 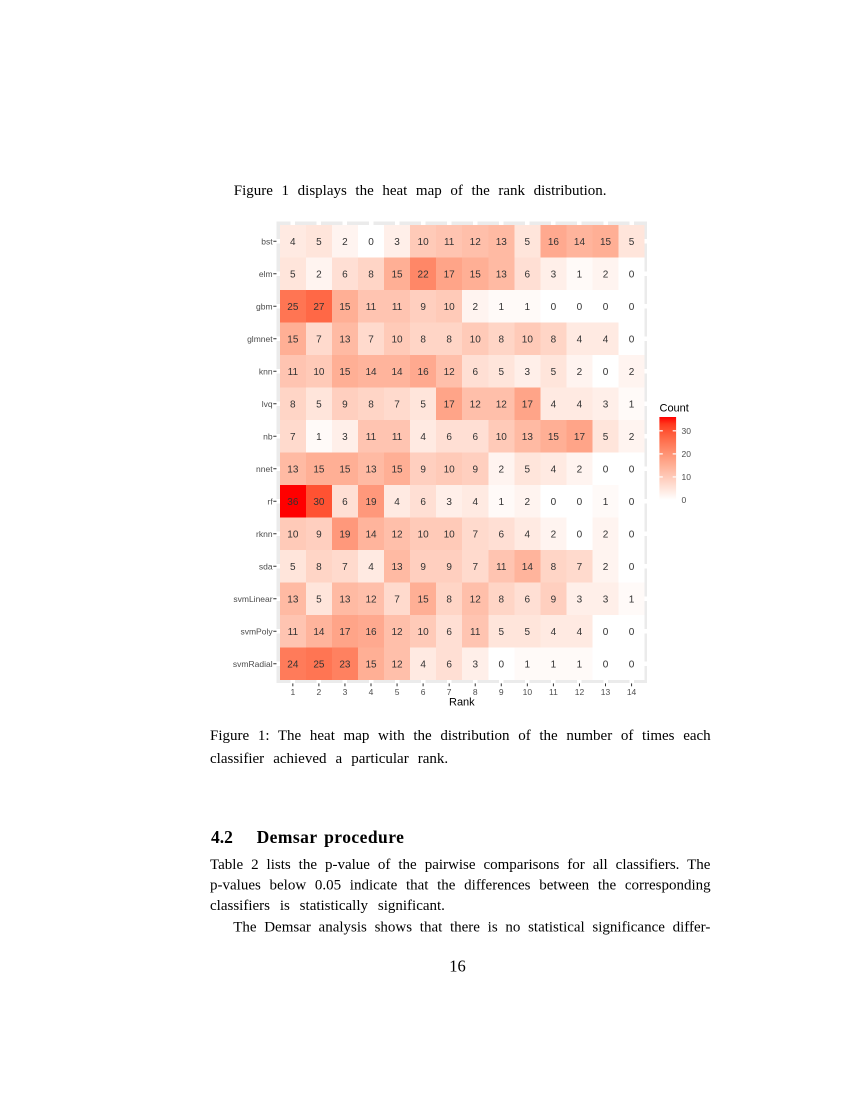 What do you see at coordinates (293, 502) in the screenshot?
I see `svg-text: 36` at bounding box center [293, 502].